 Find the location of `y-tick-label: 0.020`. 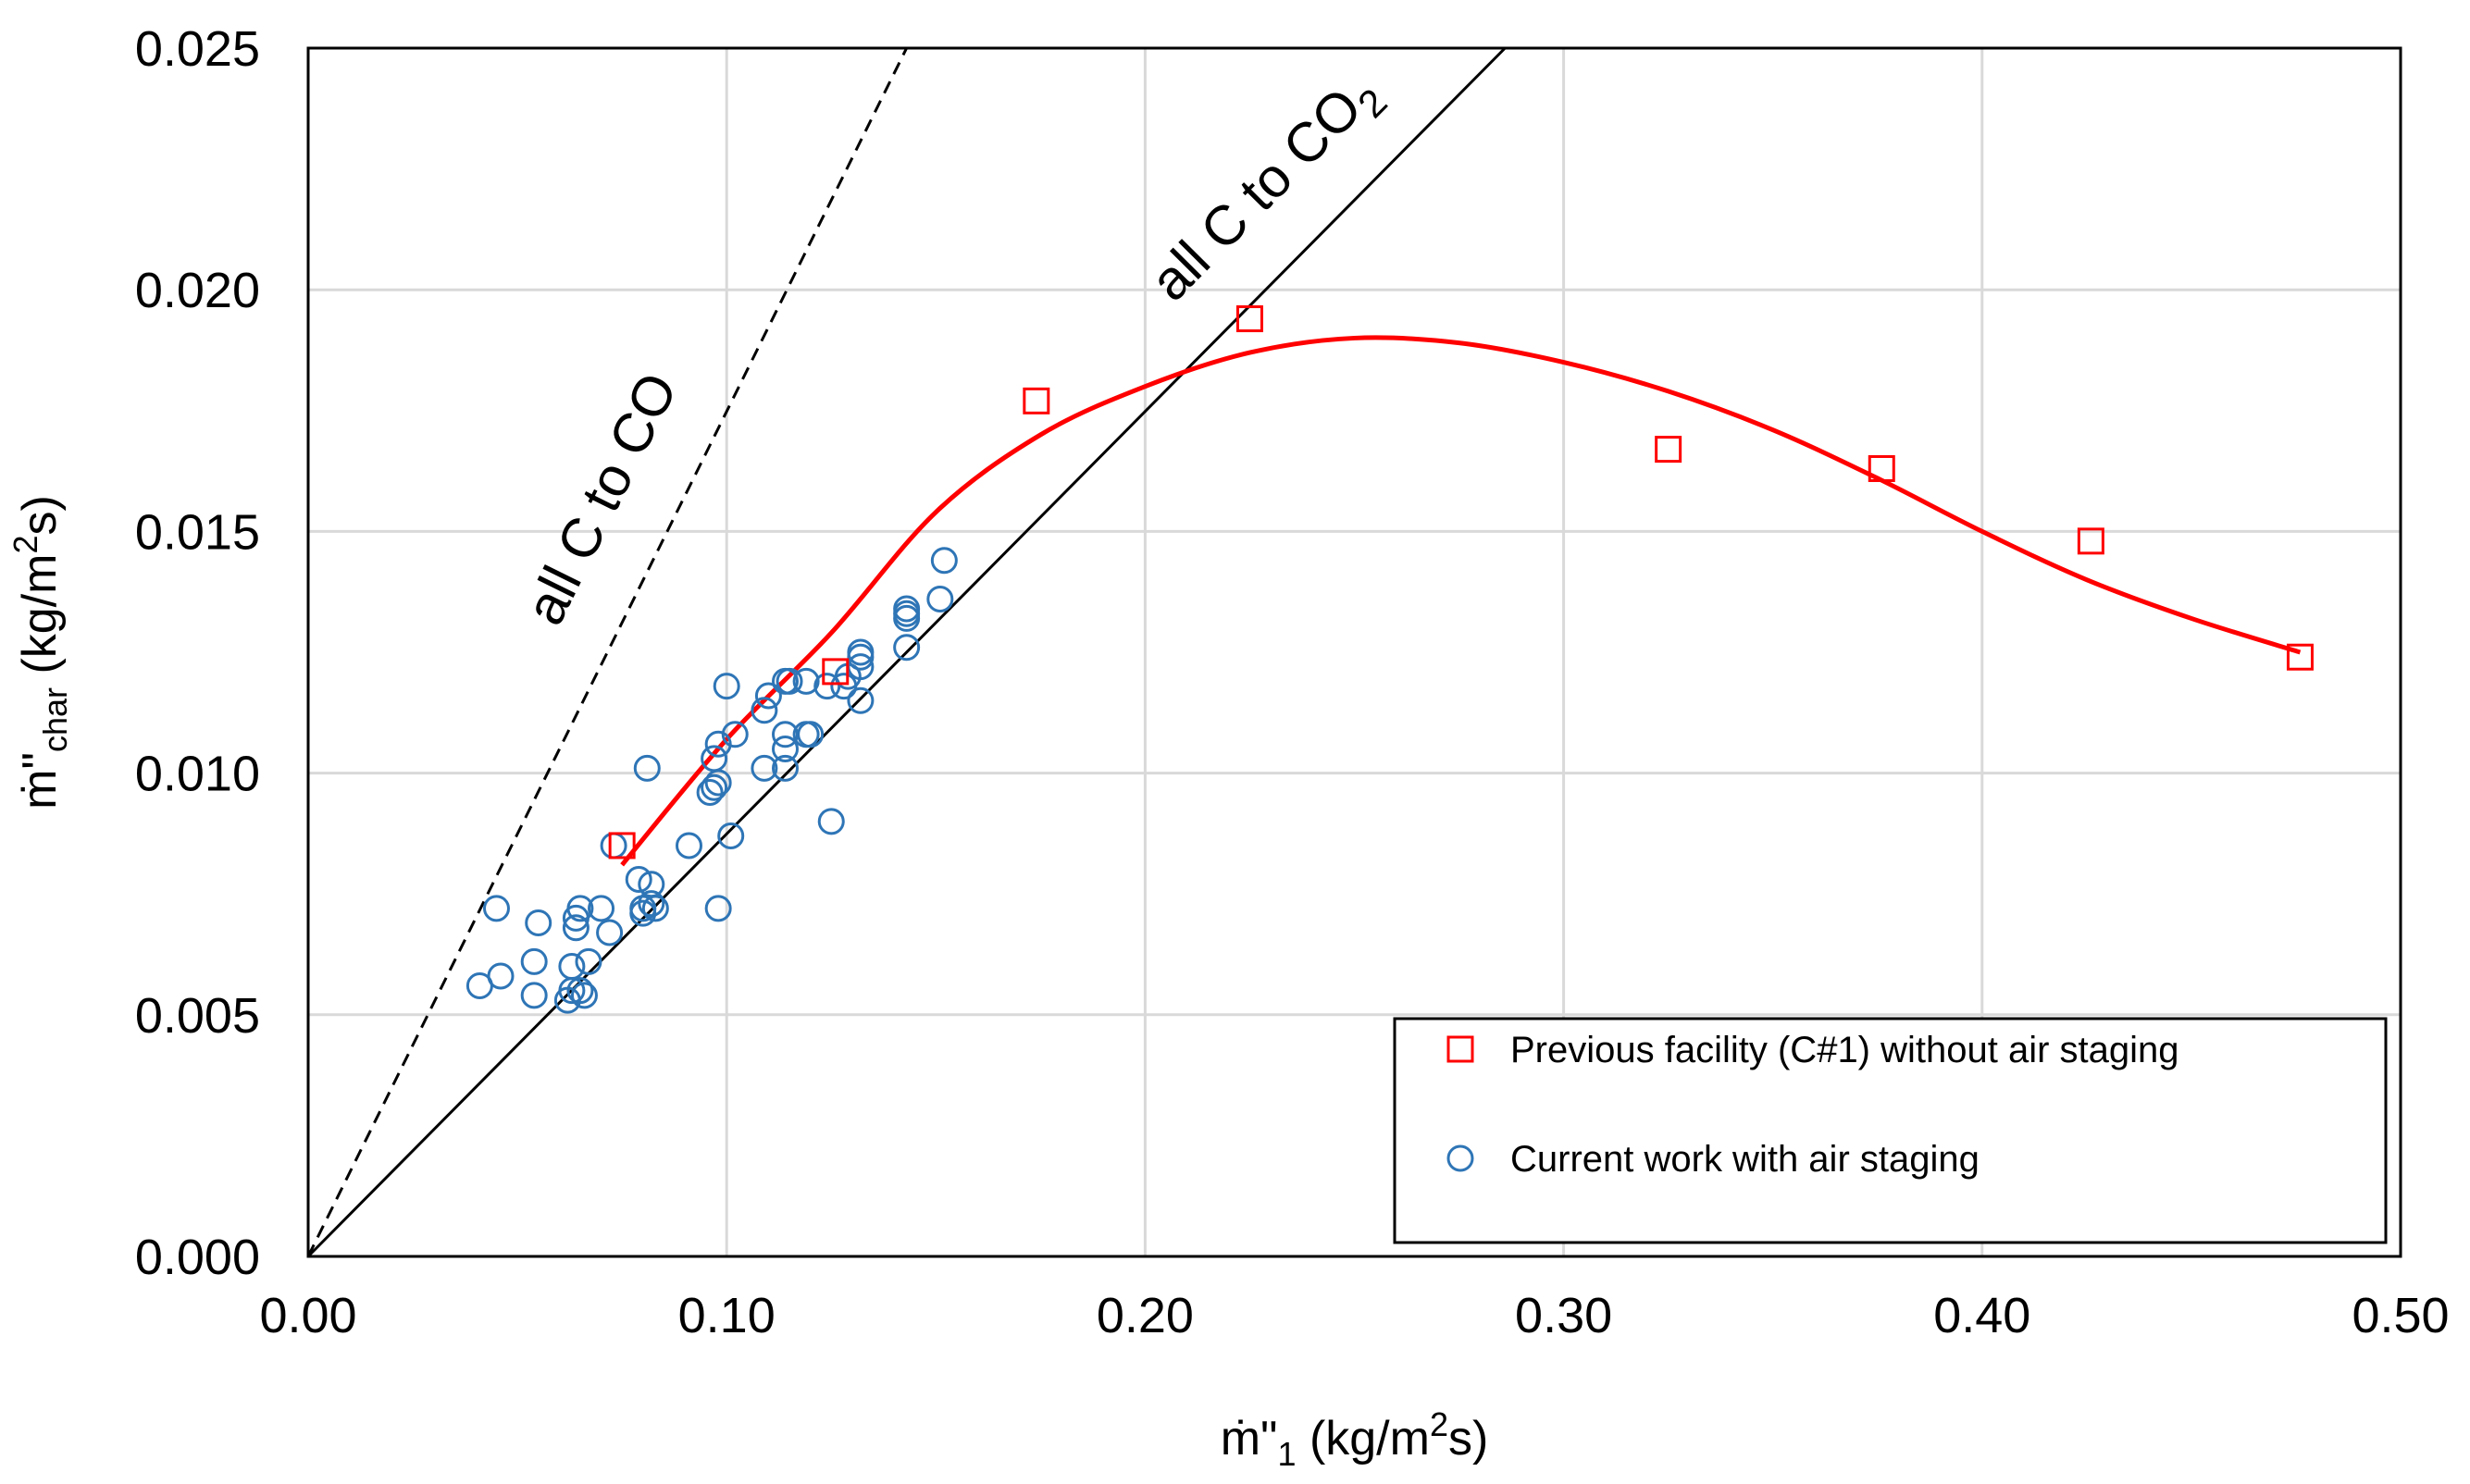

y-tick-label: 0.020 is located at coordinates (197, 290).